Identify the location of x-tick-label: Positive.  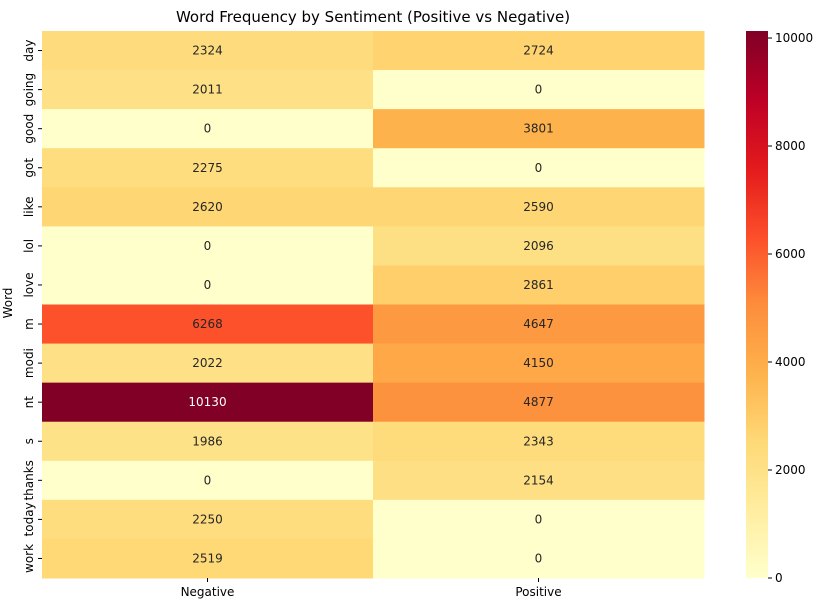
(538, 592).